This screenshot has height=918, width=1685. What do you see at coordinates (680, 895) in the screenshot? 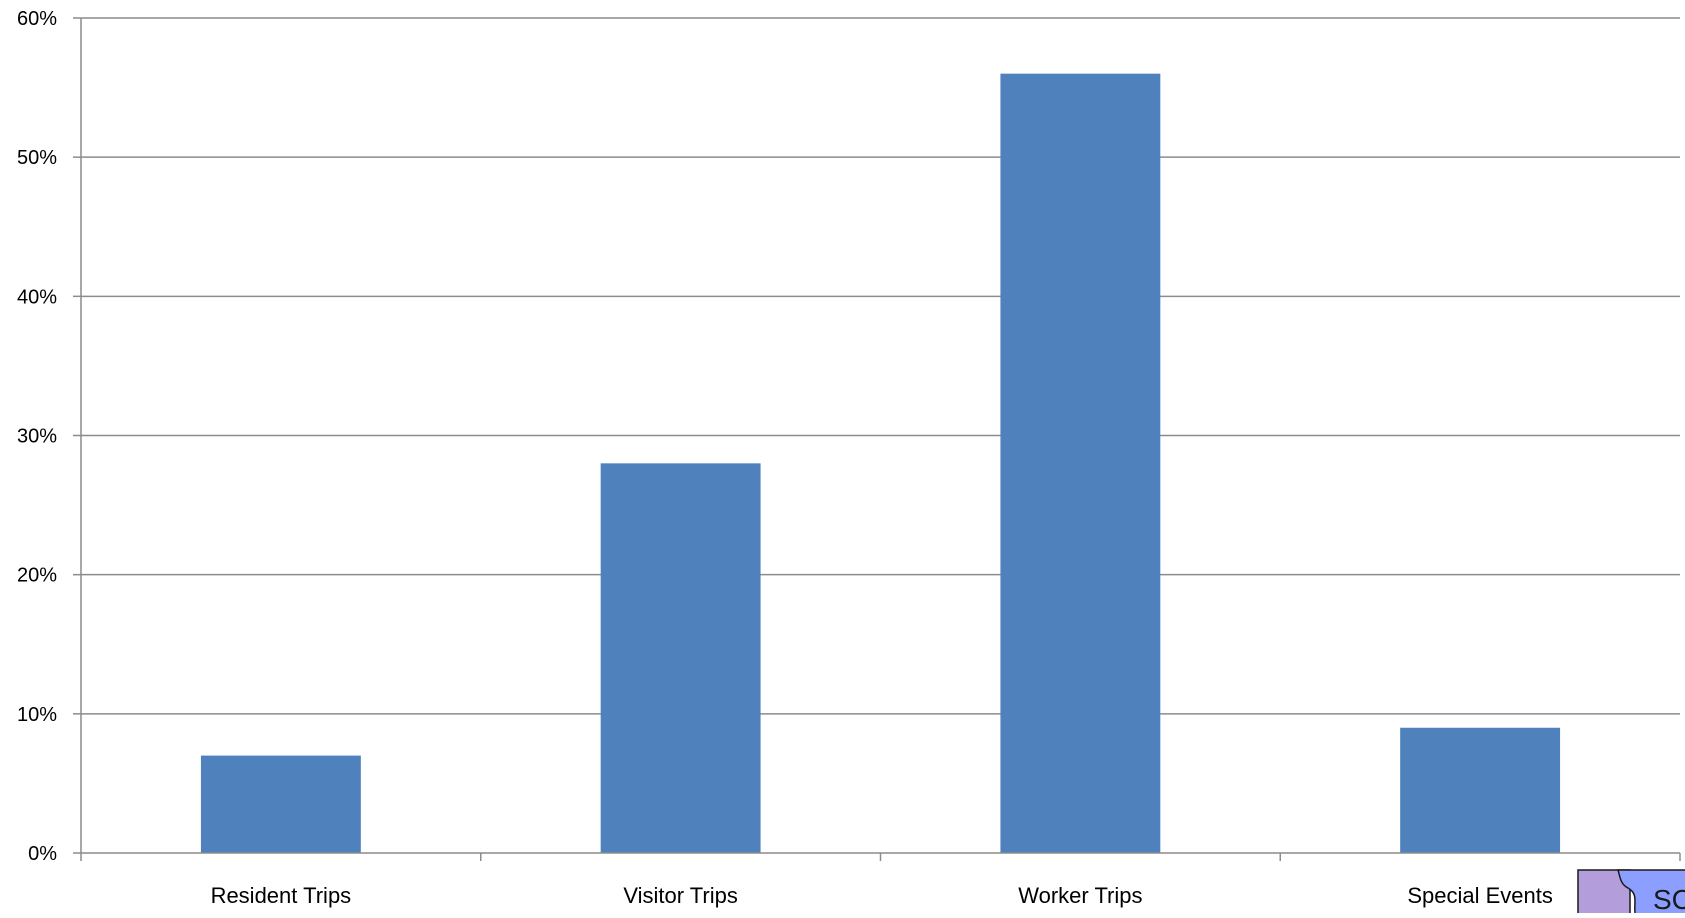
I see `x-tick-label: Visitor Trips` at bounding box center [680, 895].